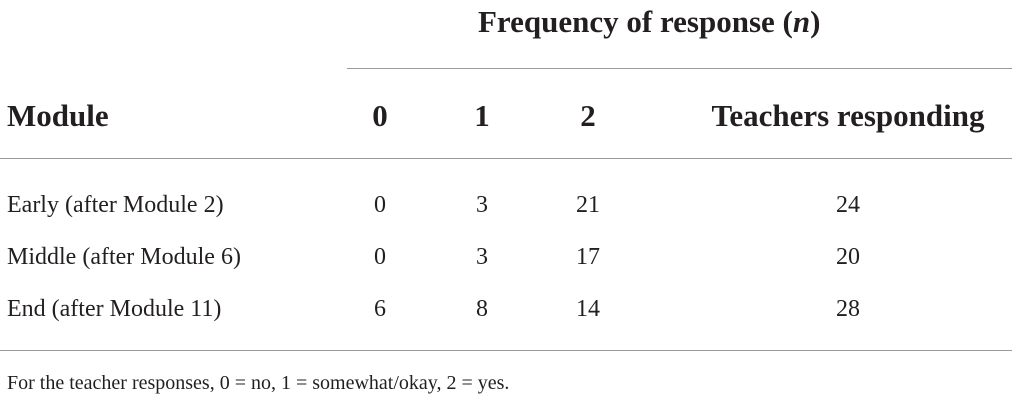 The image size is (1017, 403). Describe the element at coordinates (848, 115) in the screenshot. I see `column-header: Teachers responding` at that location.